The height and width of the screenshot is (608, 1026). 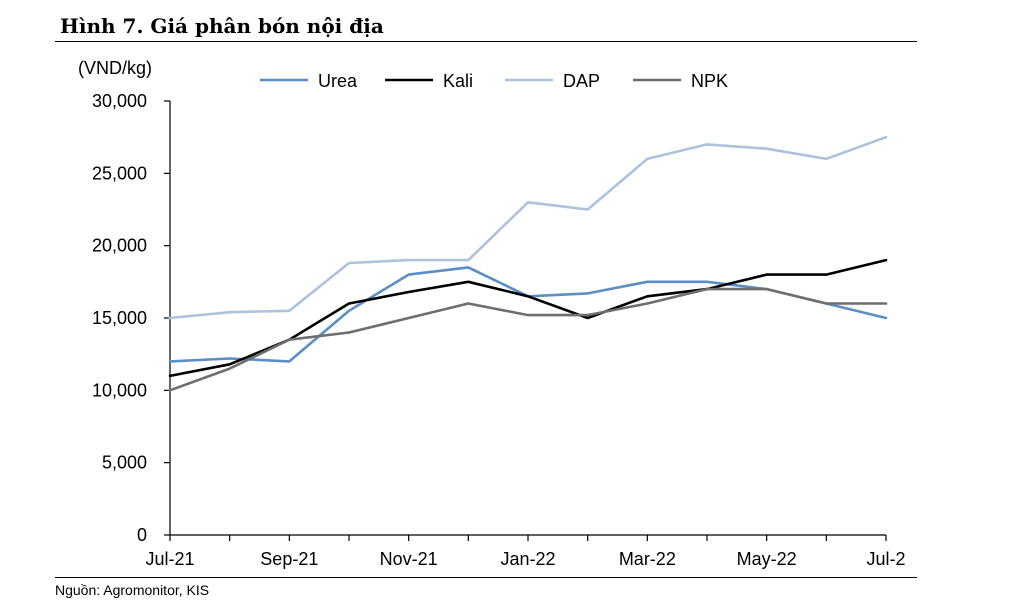 What do you see at coordinates (709, 81) in the screenshot?
I see `legend-label-npk: NPK` at bounding box center [709, 81].